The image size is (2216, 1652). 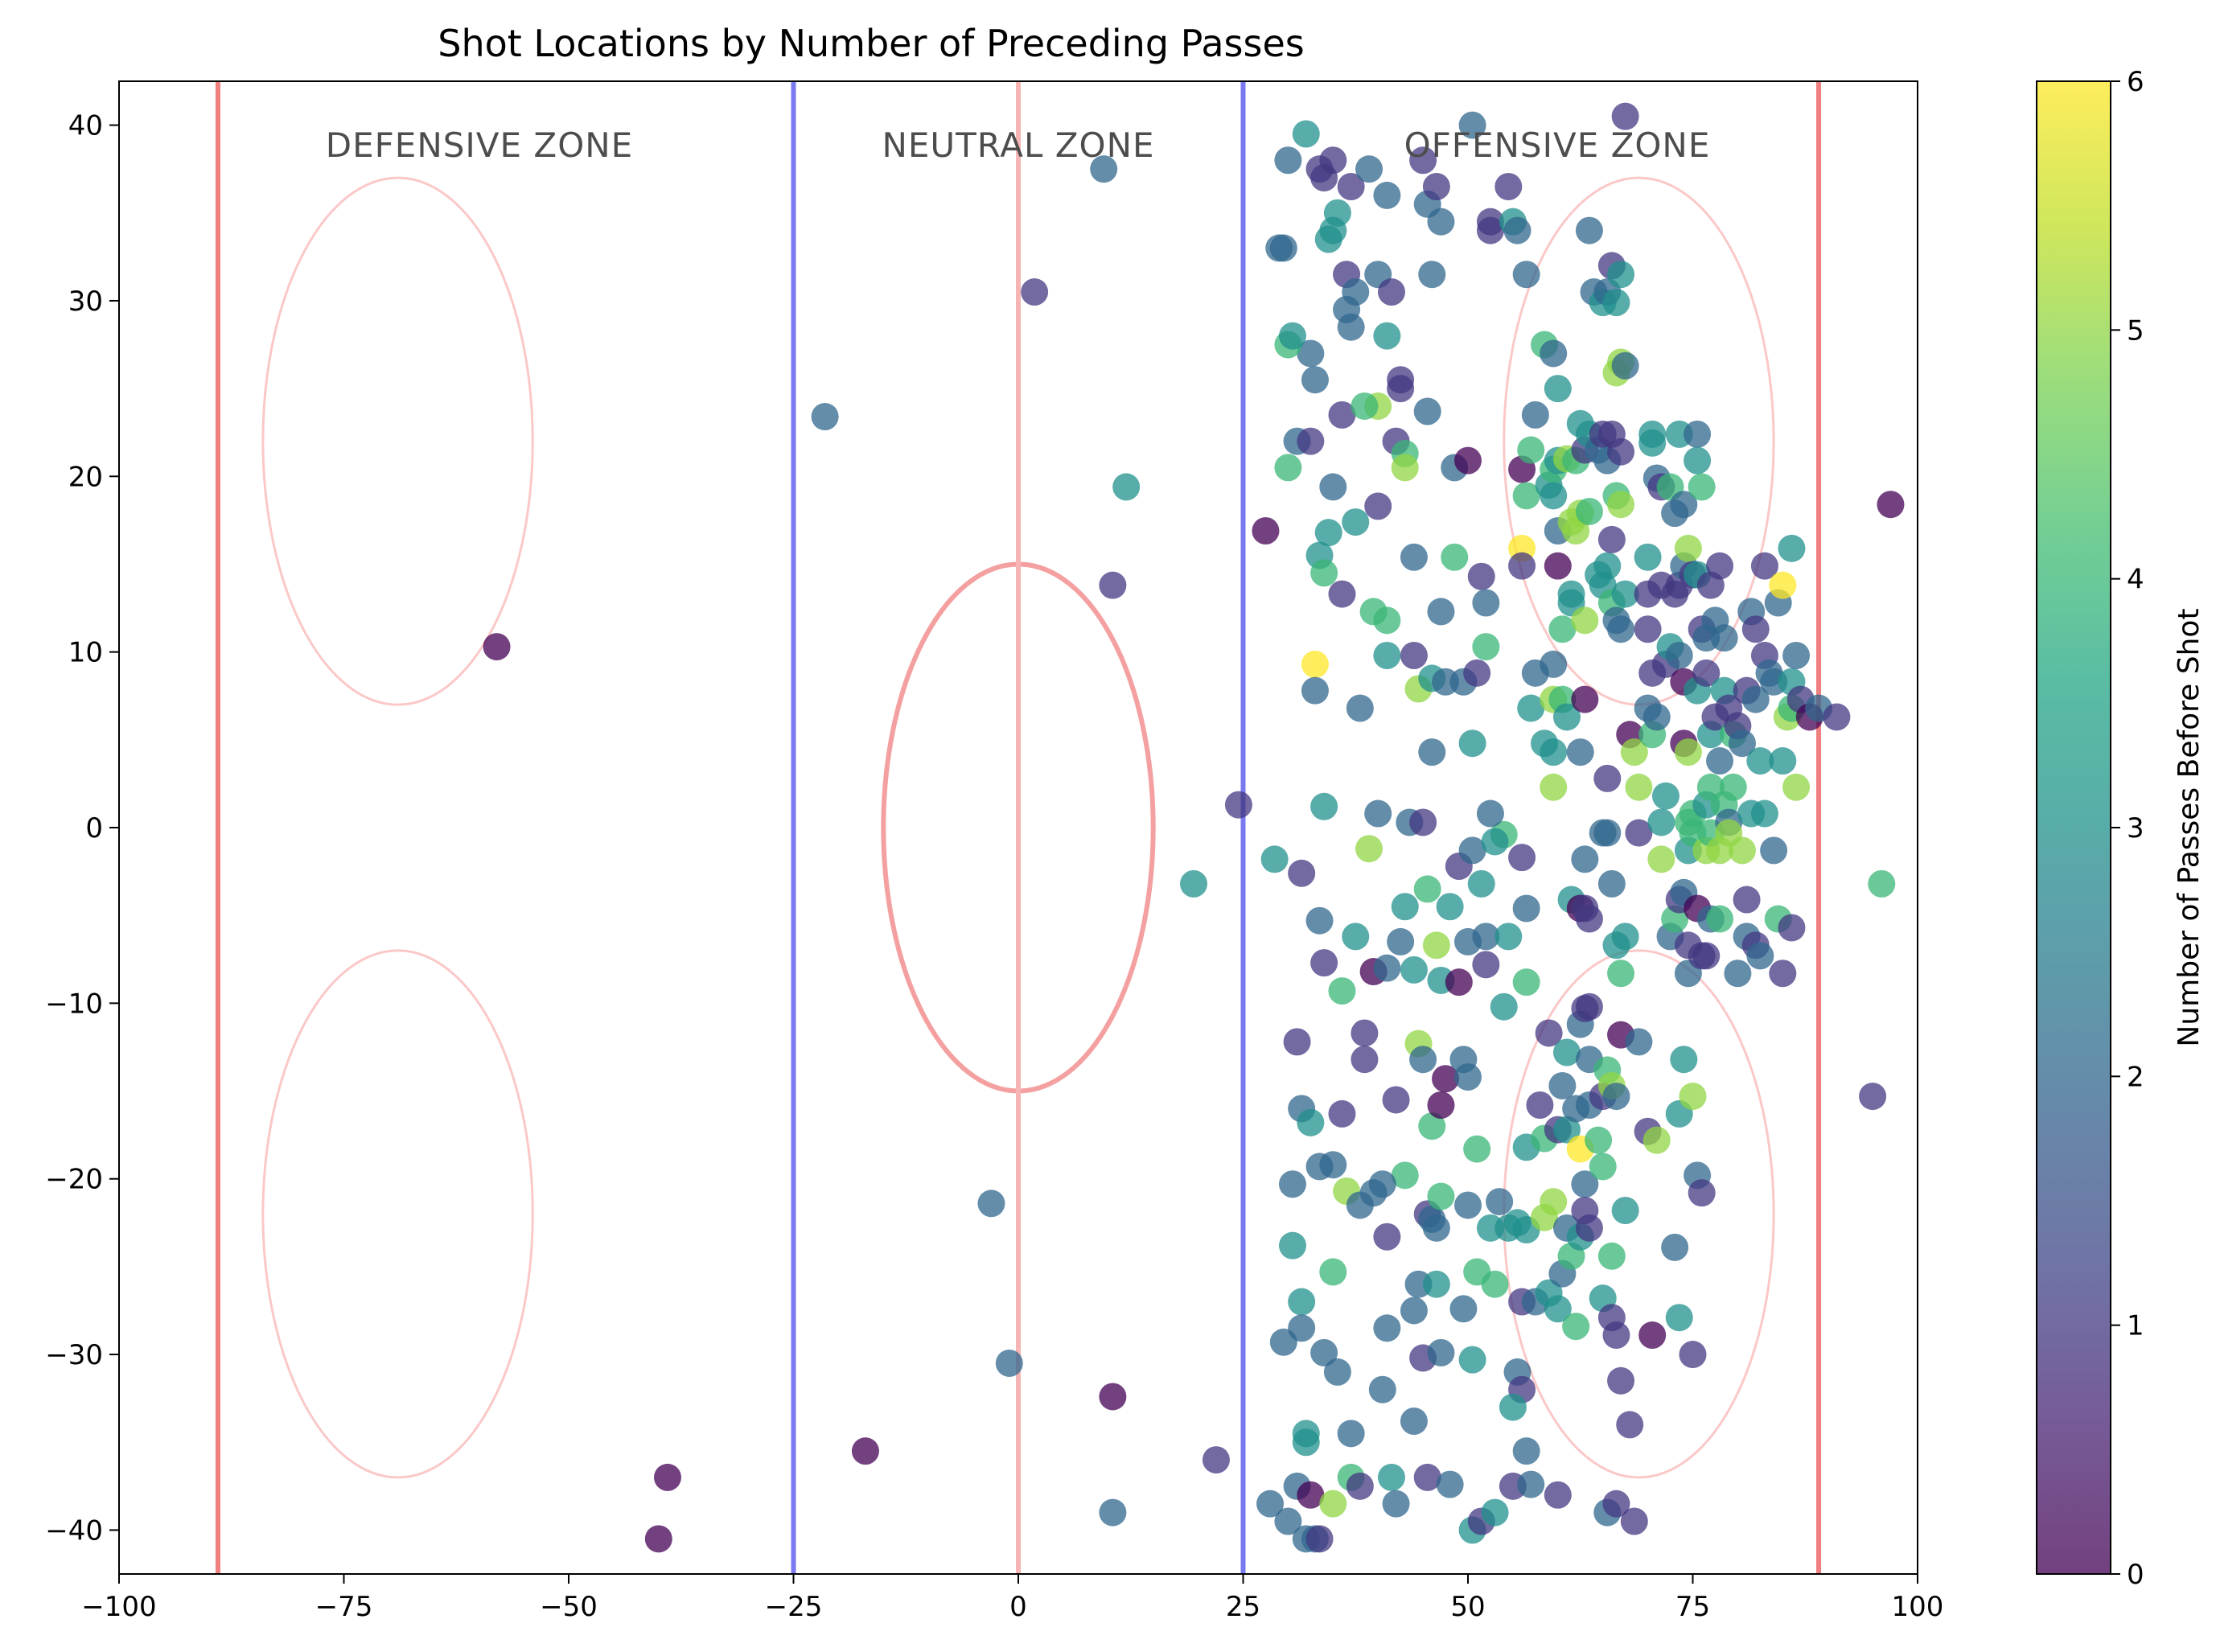 What do you see at coordinates (2135, 1077) in the screenshot?
I see `colorbar-tick-label: 2` at bounding box center [2135, 1077].